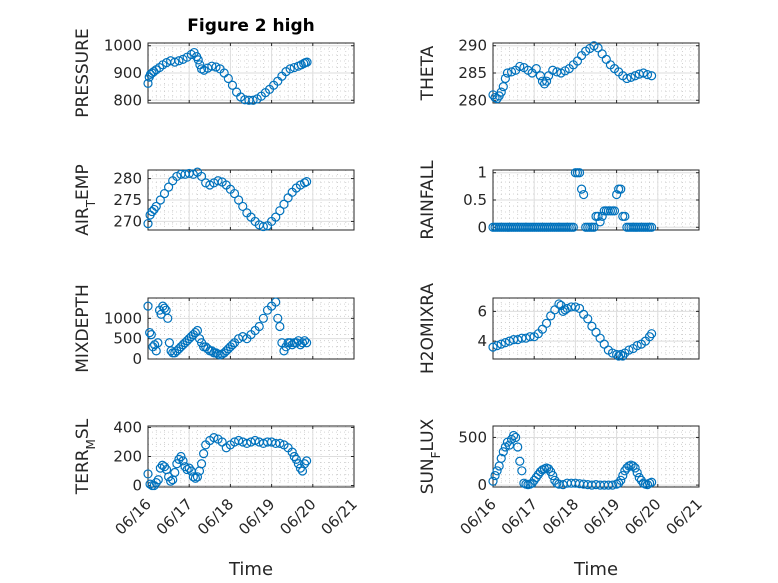 Image resolution: width=778 pixels, height=583 pixels. I want to click on y-axis-label: TERRMSL, so click(85, 456).